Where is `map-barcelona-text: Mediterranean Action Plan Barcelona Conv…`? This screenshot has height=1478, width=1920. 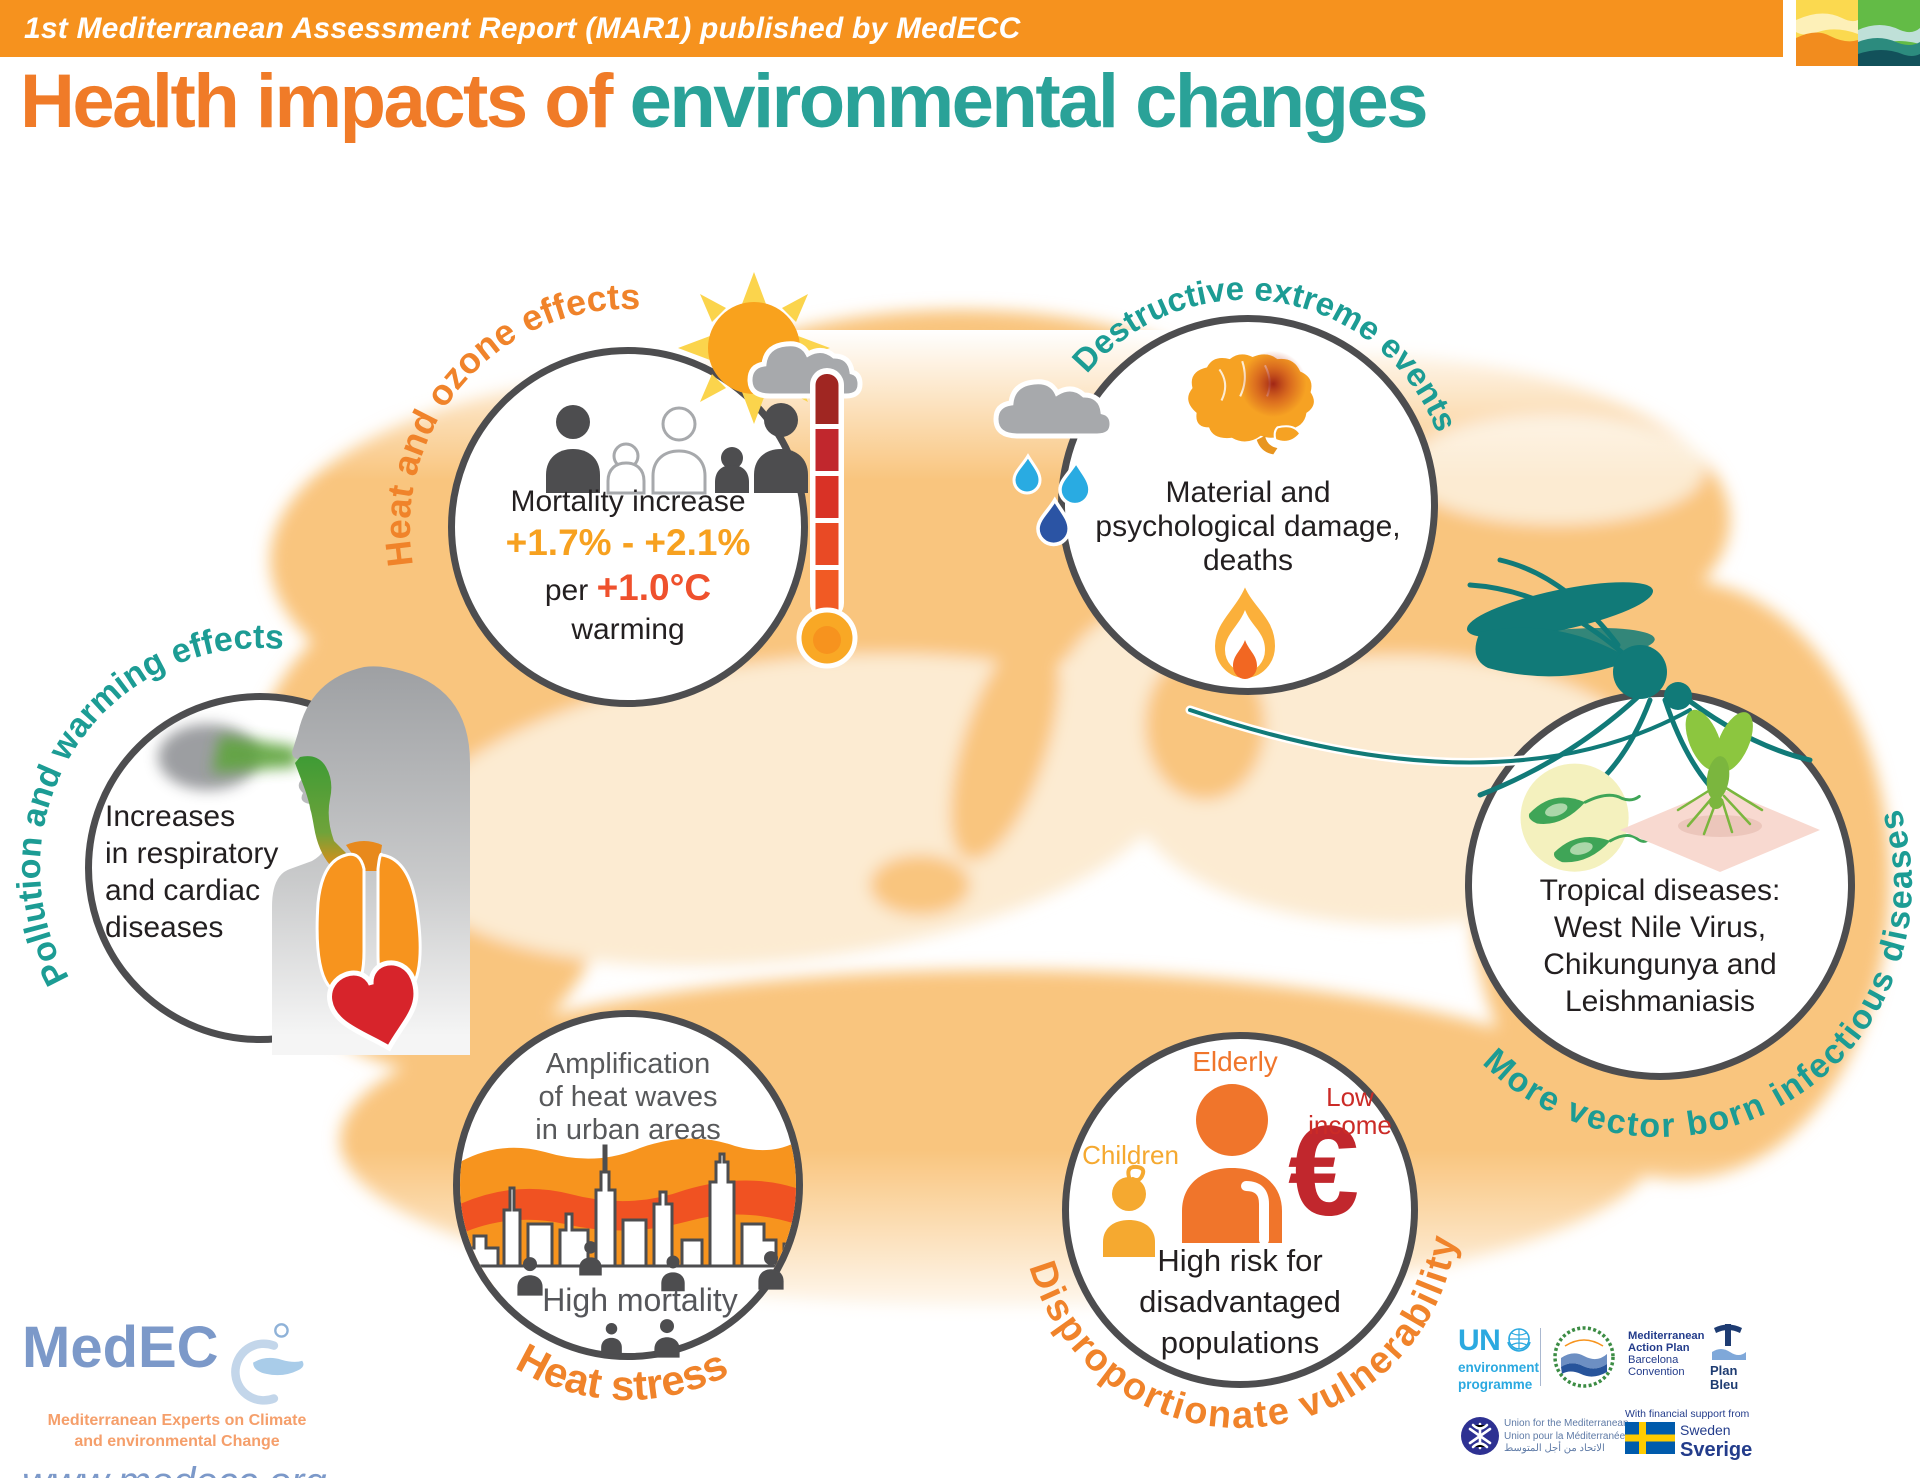 map-barcelona-text: Mediterranean Action Plan Barcelona Conv… is located at coordinates (1666, 1354).